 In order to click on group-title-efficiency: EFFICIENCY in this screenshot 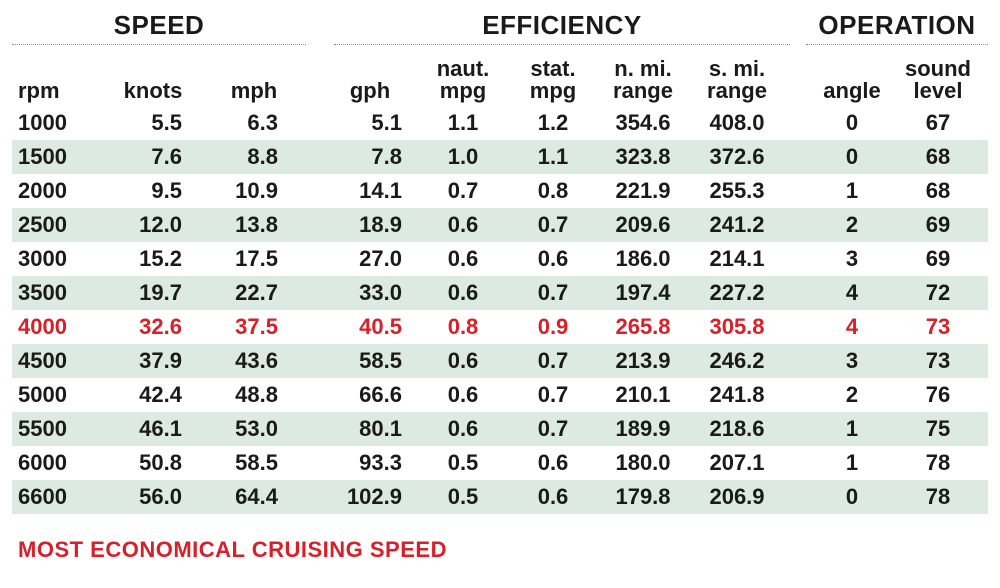, I will do `click(562, 25)`.